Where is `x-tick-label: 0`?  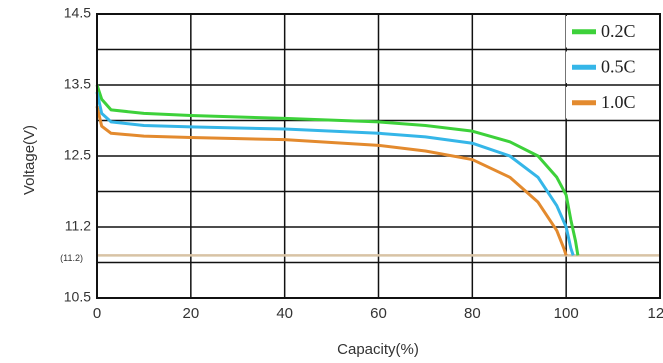
x-tick-label: 0 is located at coordinates (97, 313).